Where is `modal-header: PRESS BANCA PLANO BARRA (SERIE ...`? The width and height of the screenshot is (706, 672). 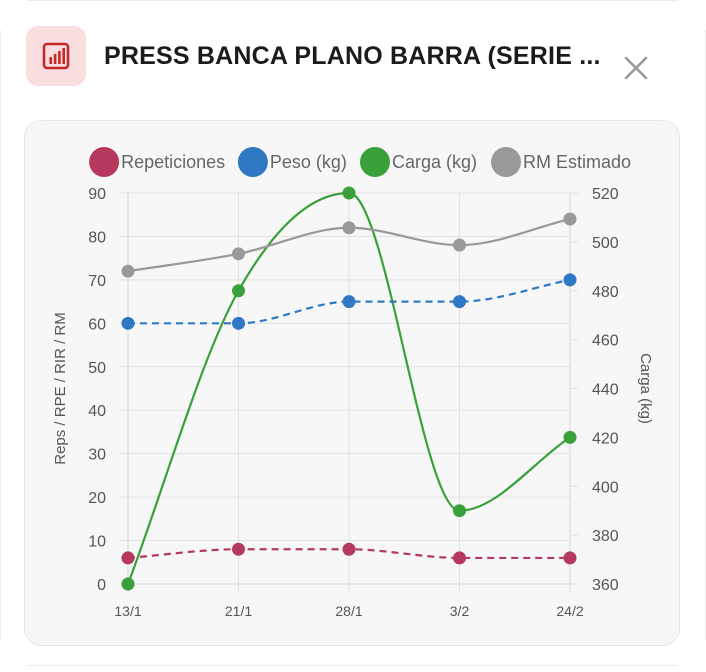 modal-header: PRESS BANCA PLANO BARRA (SERIE ... is located at coordinates (354, 57).